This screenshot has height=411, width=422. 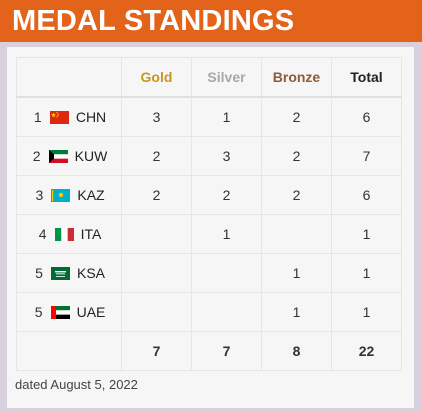 I want to click on dated-note: dated August 5, 2022, so click(x=76, y=384).